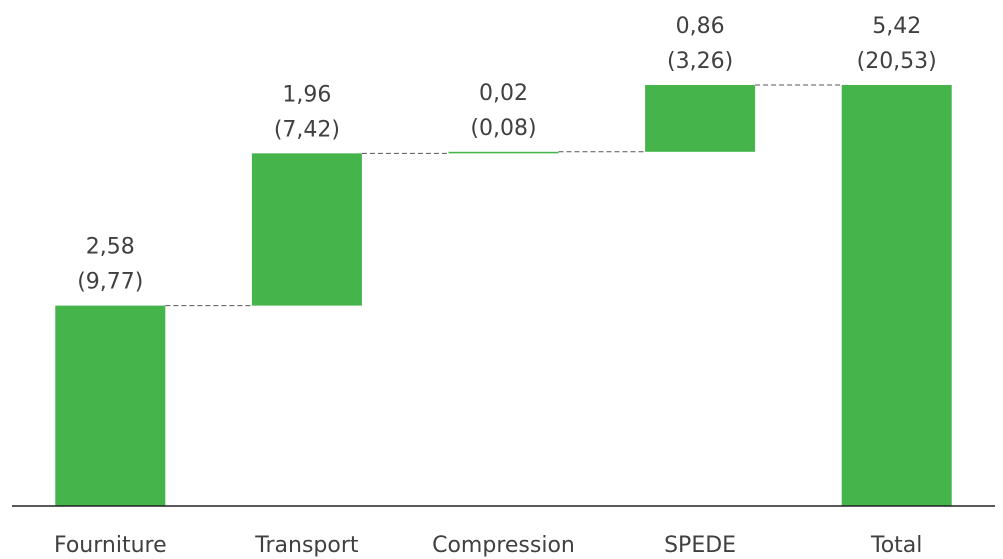 The width and height of the screenshot is (1003, 559). What do you see at coordinates (700, 26) in the screenshot?
I see `value-label: 0,86` at bounding box center [700, 26].